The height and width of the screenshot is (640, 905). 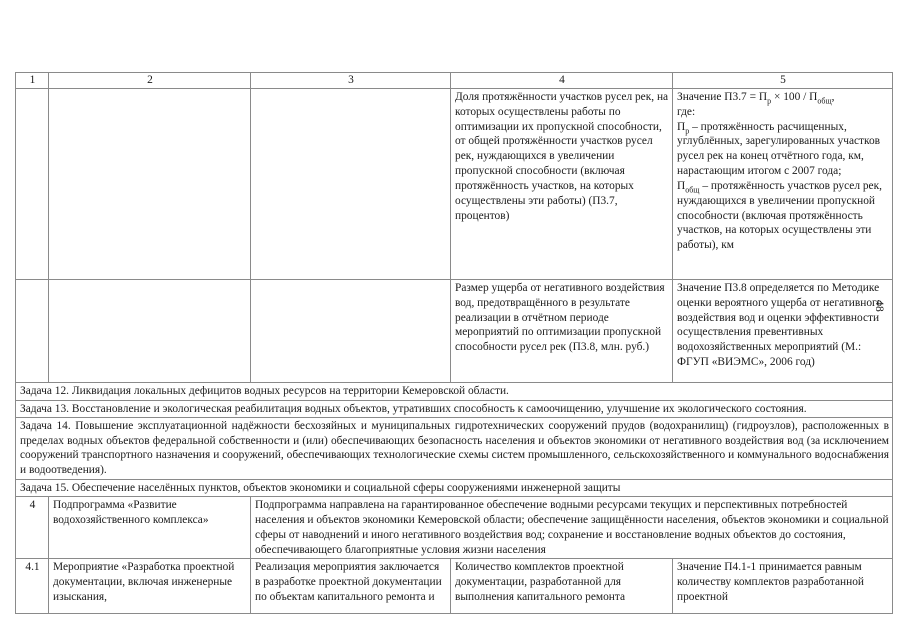 What do you see at coordinates (692, 190) in the screenshot?
I see `def2-subscript: общ` at bounding box center [692, 190].